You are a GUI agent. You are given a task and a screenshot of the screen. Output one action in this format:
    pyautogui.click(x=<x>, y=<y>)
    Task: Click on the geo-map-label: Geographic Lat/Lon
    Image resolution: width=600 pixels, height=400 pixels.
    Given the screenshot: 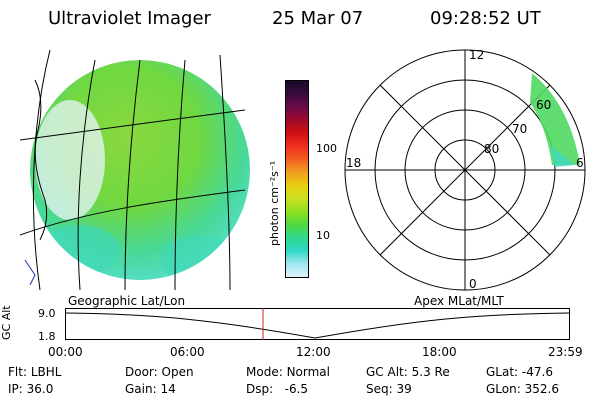 What is the action you would take?
    pyautogui.click(x=127, y=301)
    